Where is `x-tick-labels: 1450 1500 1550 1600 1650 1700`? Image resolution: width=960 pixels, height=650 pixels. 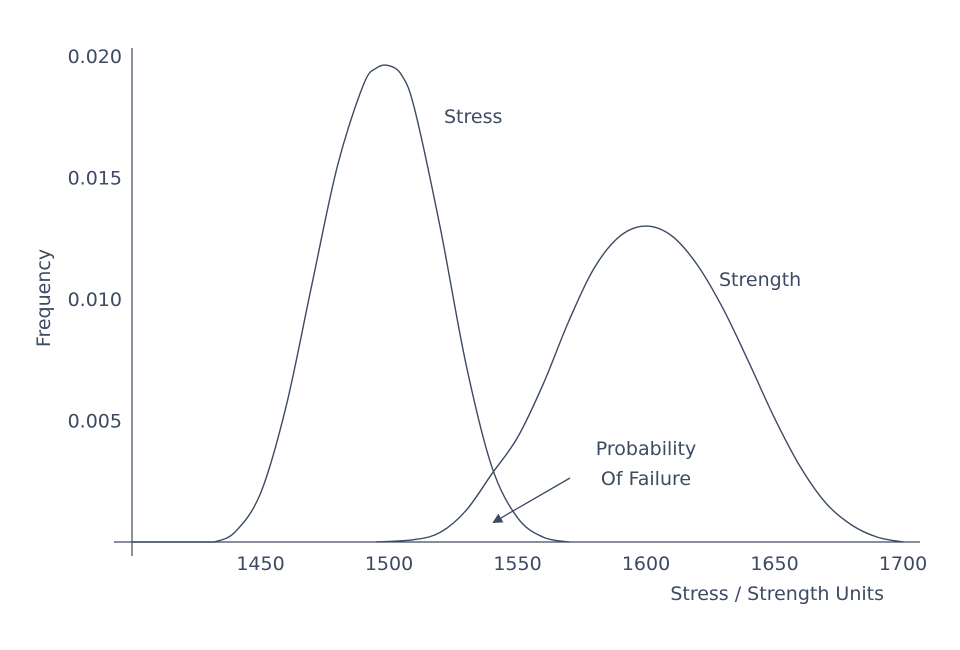 x-tick-labels: 1450 1500 1550 1600 1650 1700 is located at coordinates (581, 564).